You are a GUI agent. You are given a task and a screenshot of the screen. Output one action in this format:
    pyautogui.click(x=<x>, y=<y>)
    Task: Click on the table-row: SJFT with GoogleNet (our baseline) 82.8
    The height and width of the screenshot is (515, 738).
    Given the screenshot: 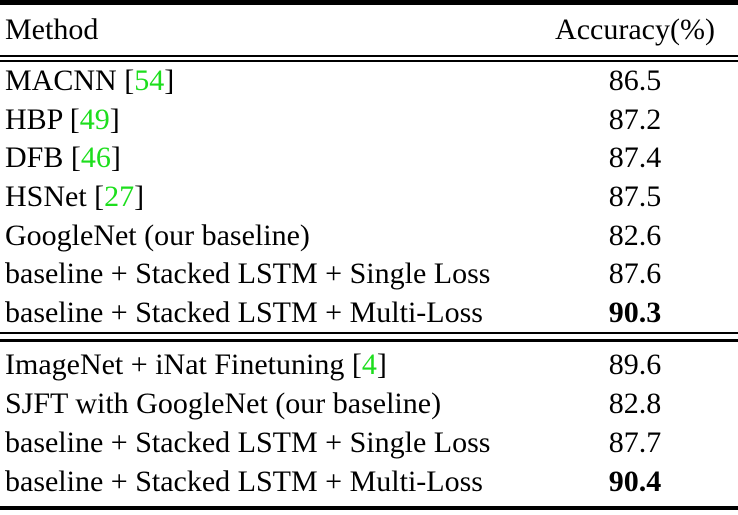 What is the action you would take?
    pyautogui.click(x=369, y=403)
    